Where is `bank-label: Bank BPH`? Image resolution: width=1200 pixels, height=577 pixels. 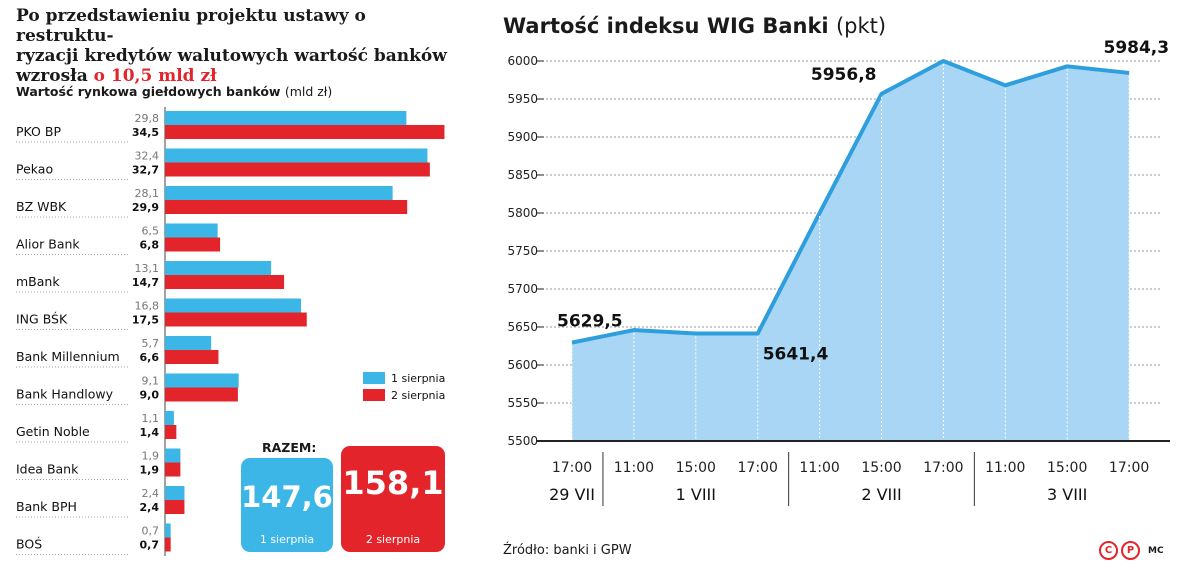 bank-label: Bank BPH is located at coordinates (46, 506).